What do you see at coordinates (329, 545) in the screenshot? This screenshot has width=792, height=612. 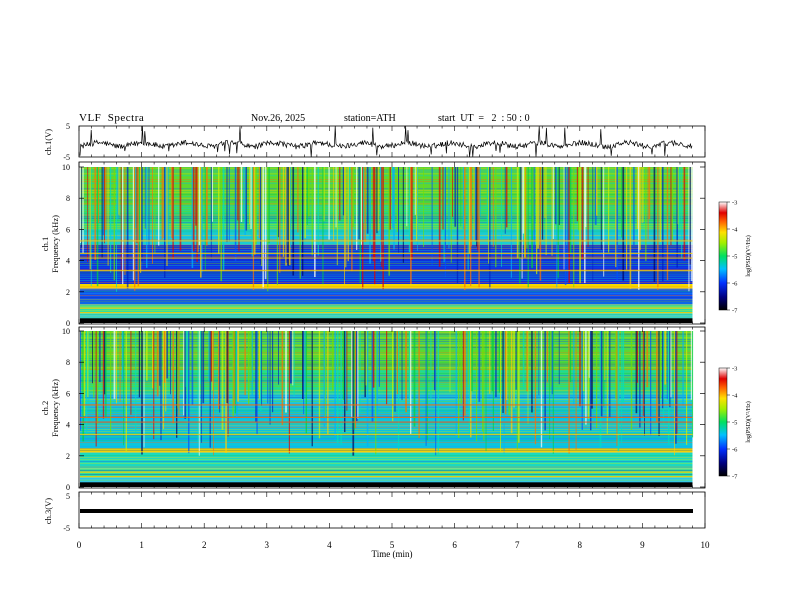 I see `time-tick-label: 4` at bounding box center [329, 545].